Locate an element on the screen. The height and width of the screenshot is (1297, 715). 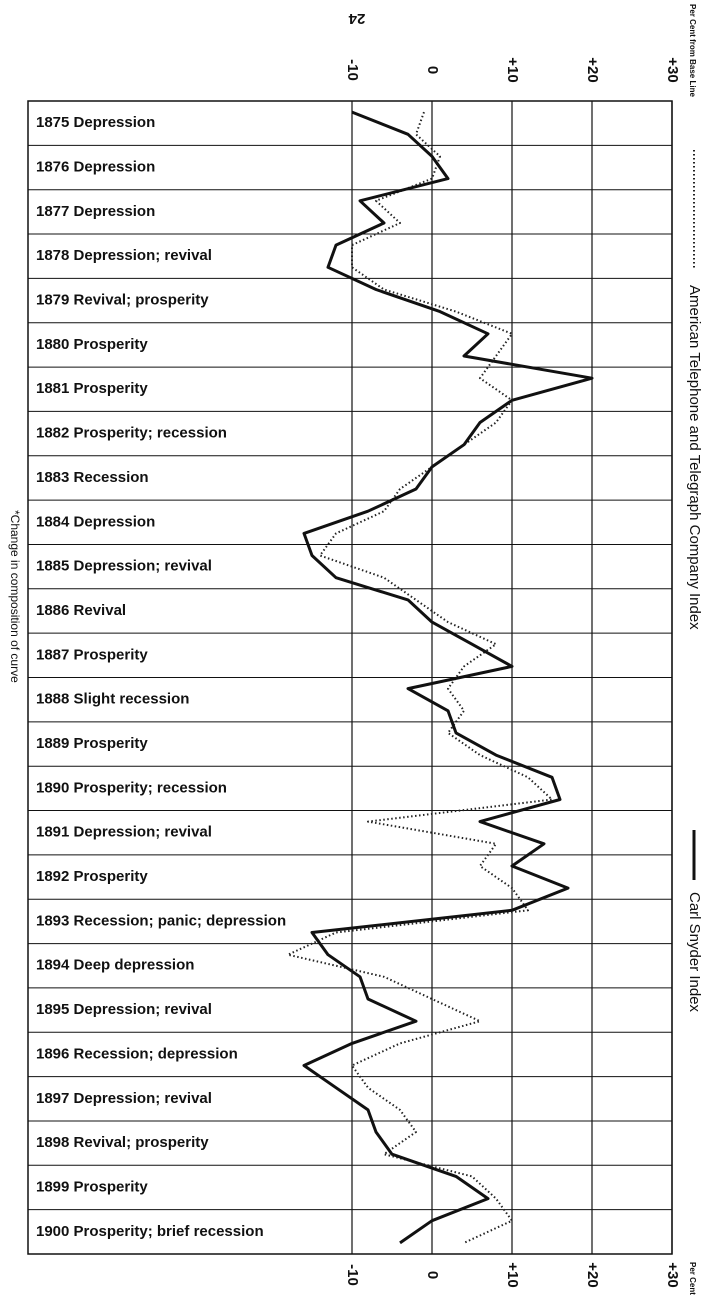
row-label: 1885 Depression; revival is located at coordinates (124, 566).